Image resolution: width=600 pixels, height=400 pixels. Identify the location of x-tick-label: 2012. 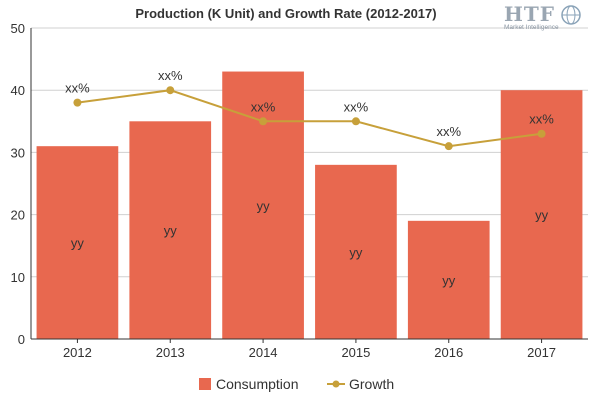
(77, 352).